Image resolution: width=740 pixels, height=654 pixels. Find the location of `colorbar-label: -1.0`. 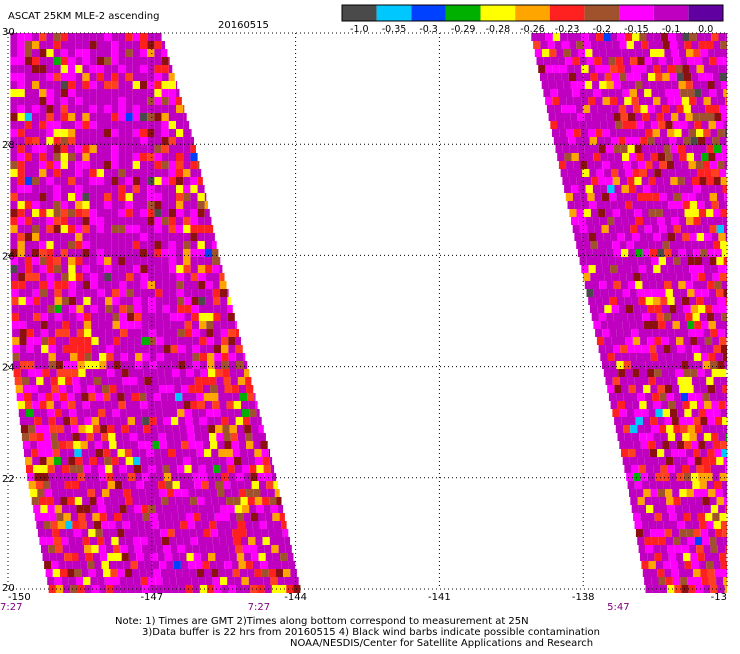

colorbar-label: -1.0 is located at coordinates (359, 29).